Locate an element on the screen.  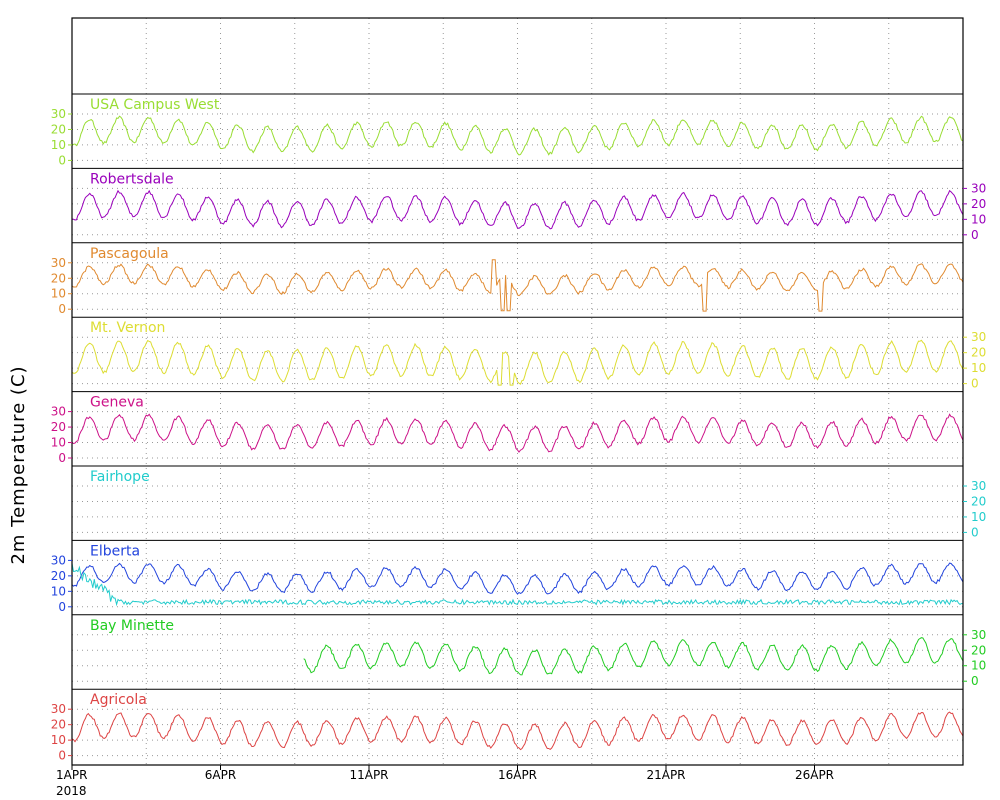
station-name: Geneva is located at coordinates (117, 403).